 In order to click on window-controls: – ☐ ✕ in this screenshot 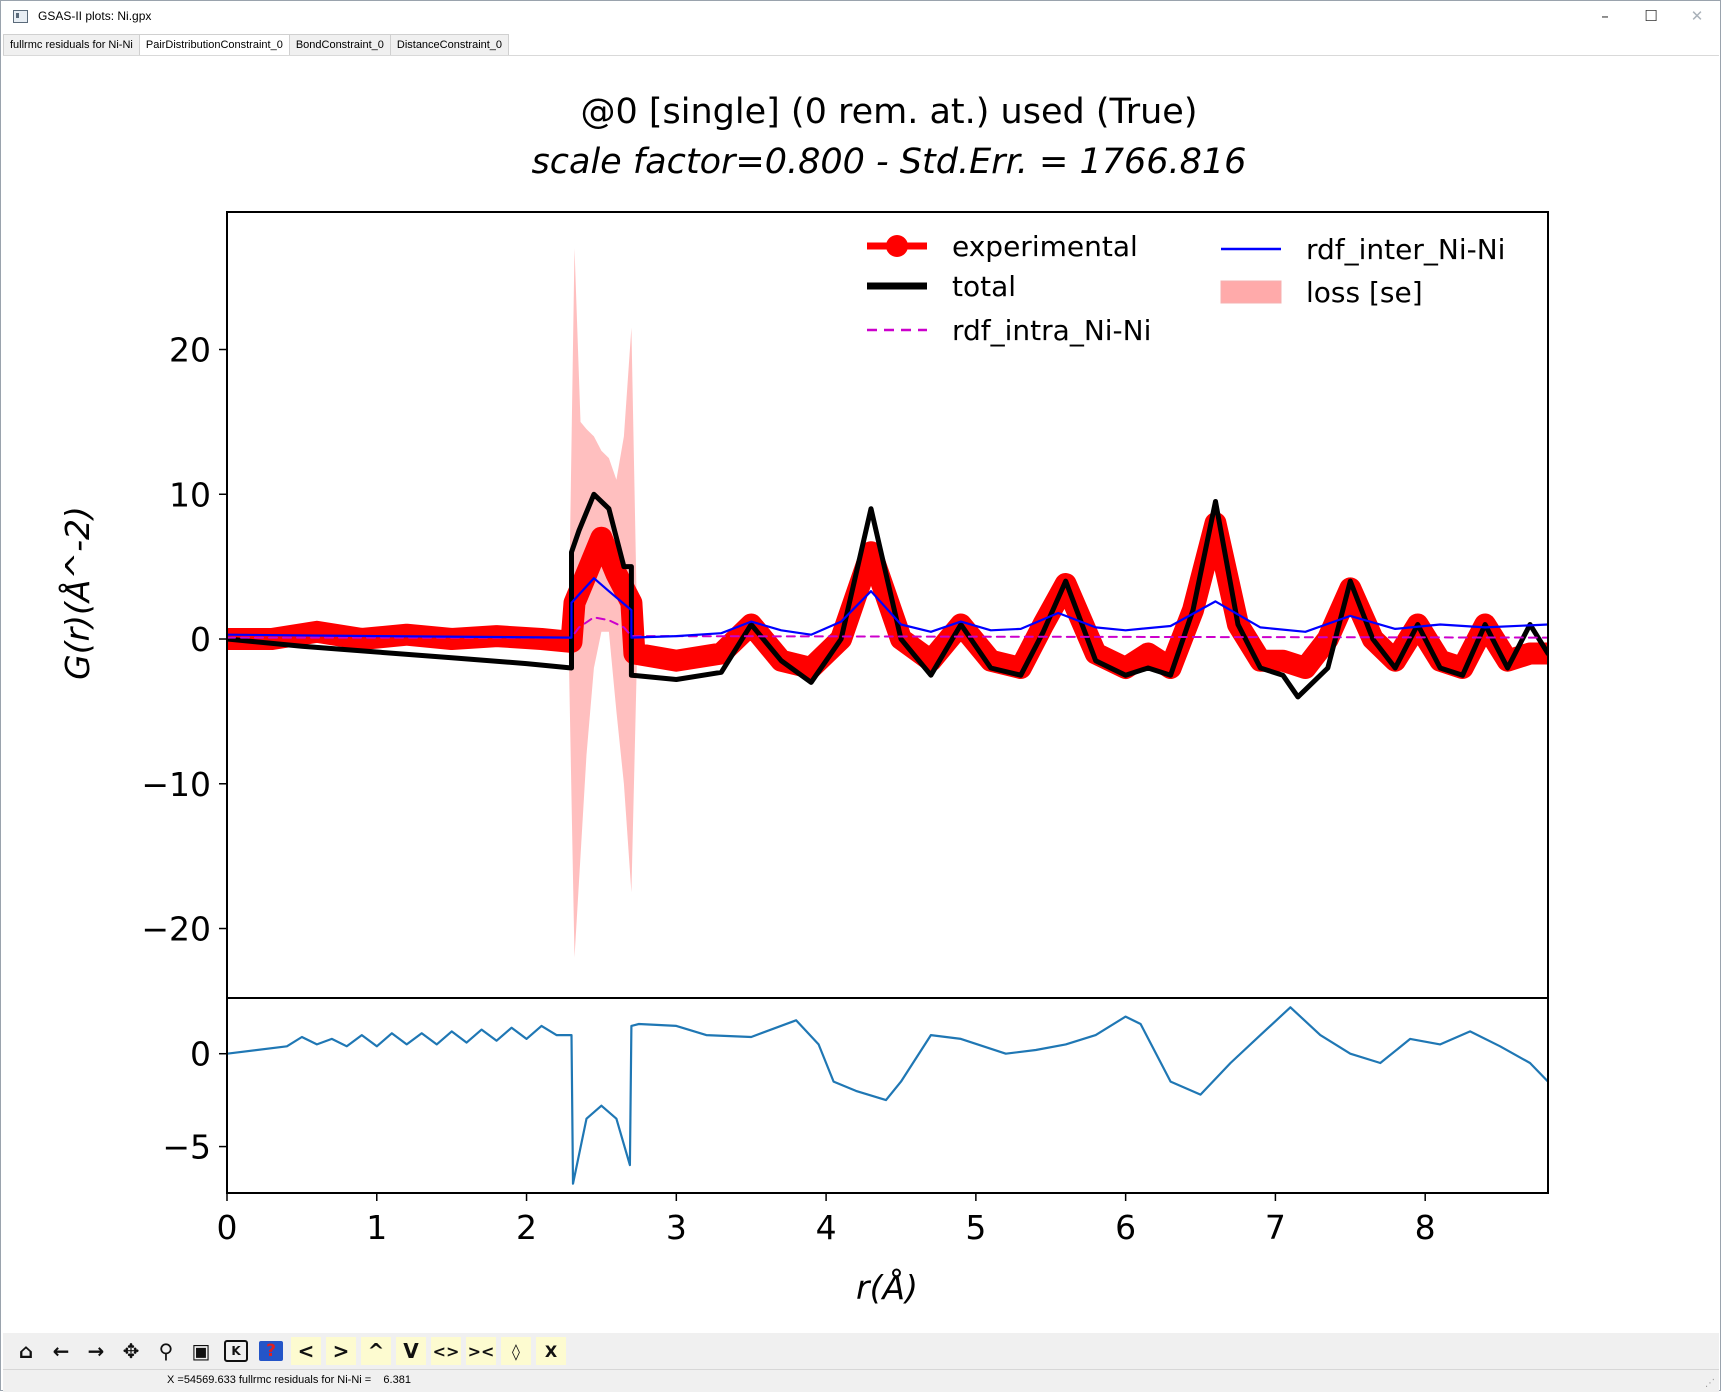, I will do `click(1651, 16)`.